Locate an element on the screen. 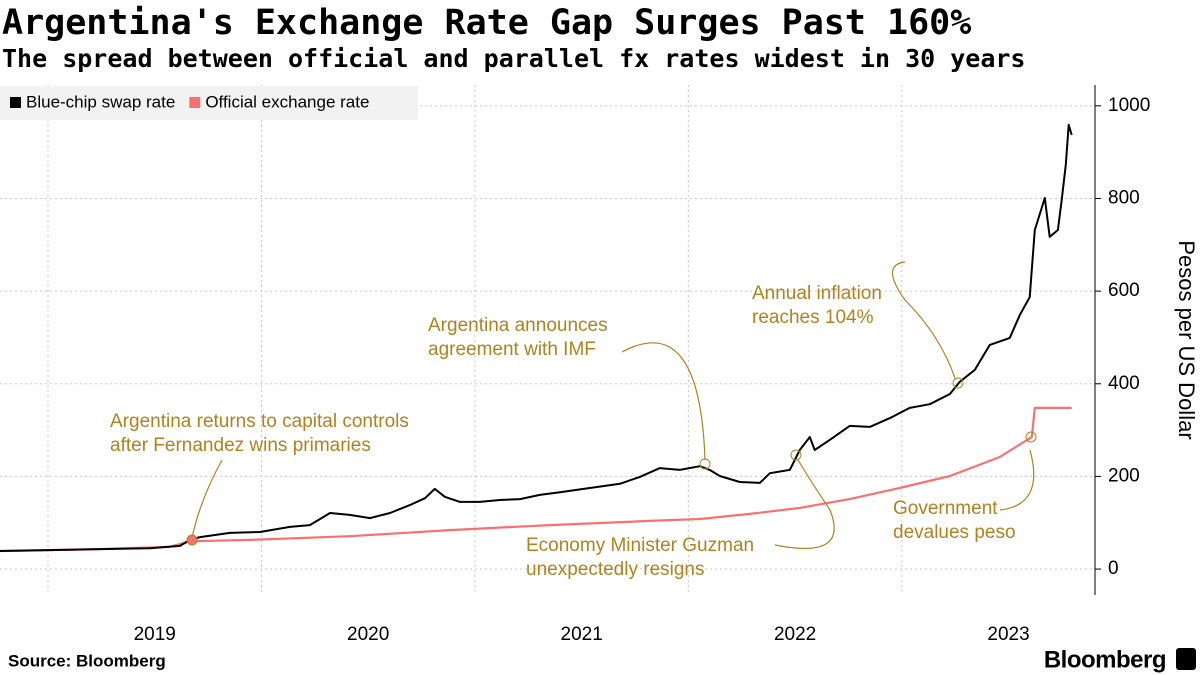 The image size is (1200, 675). y-tick-label: 800 is located at coordinates (1124, 198).